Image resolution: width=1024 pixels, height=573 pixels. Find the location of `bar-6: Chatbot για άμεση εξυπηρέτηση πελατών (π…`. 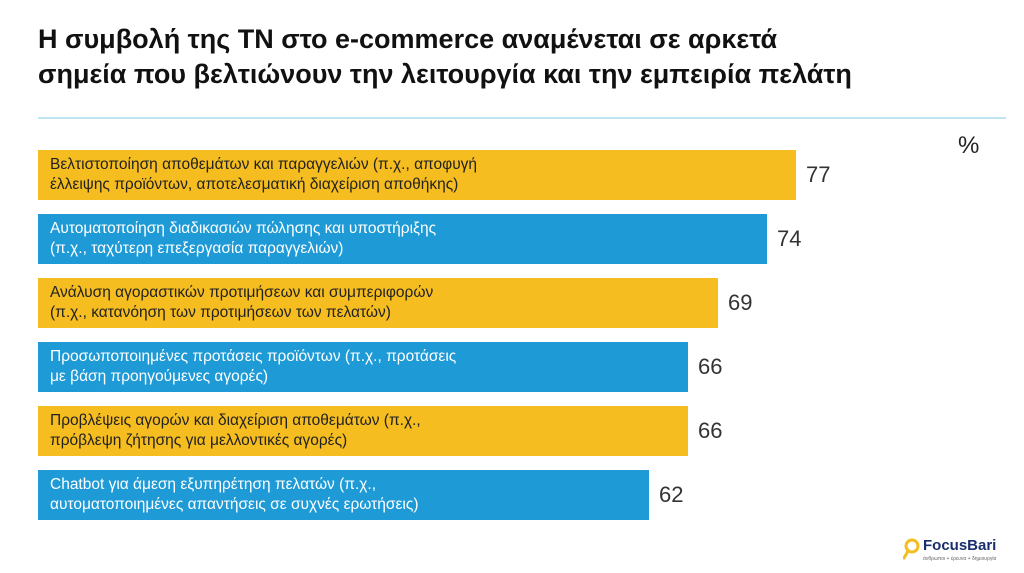

bar-6: Chatbot για άμεση εξυπηρέτηση πελατών (π… is located at coordinates (343, 495).